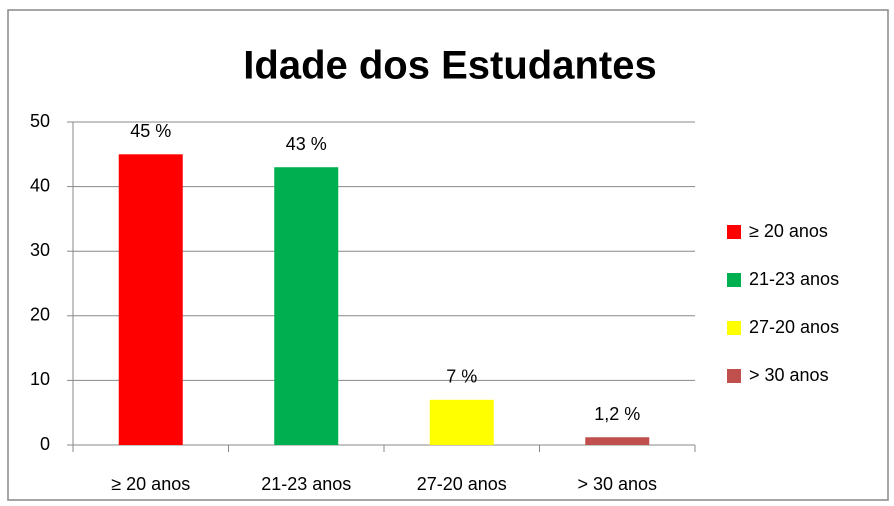 The width and height of the screenshot is (894, 506). I want to click on legend-label: 27-20 anos, so click(794, 327).